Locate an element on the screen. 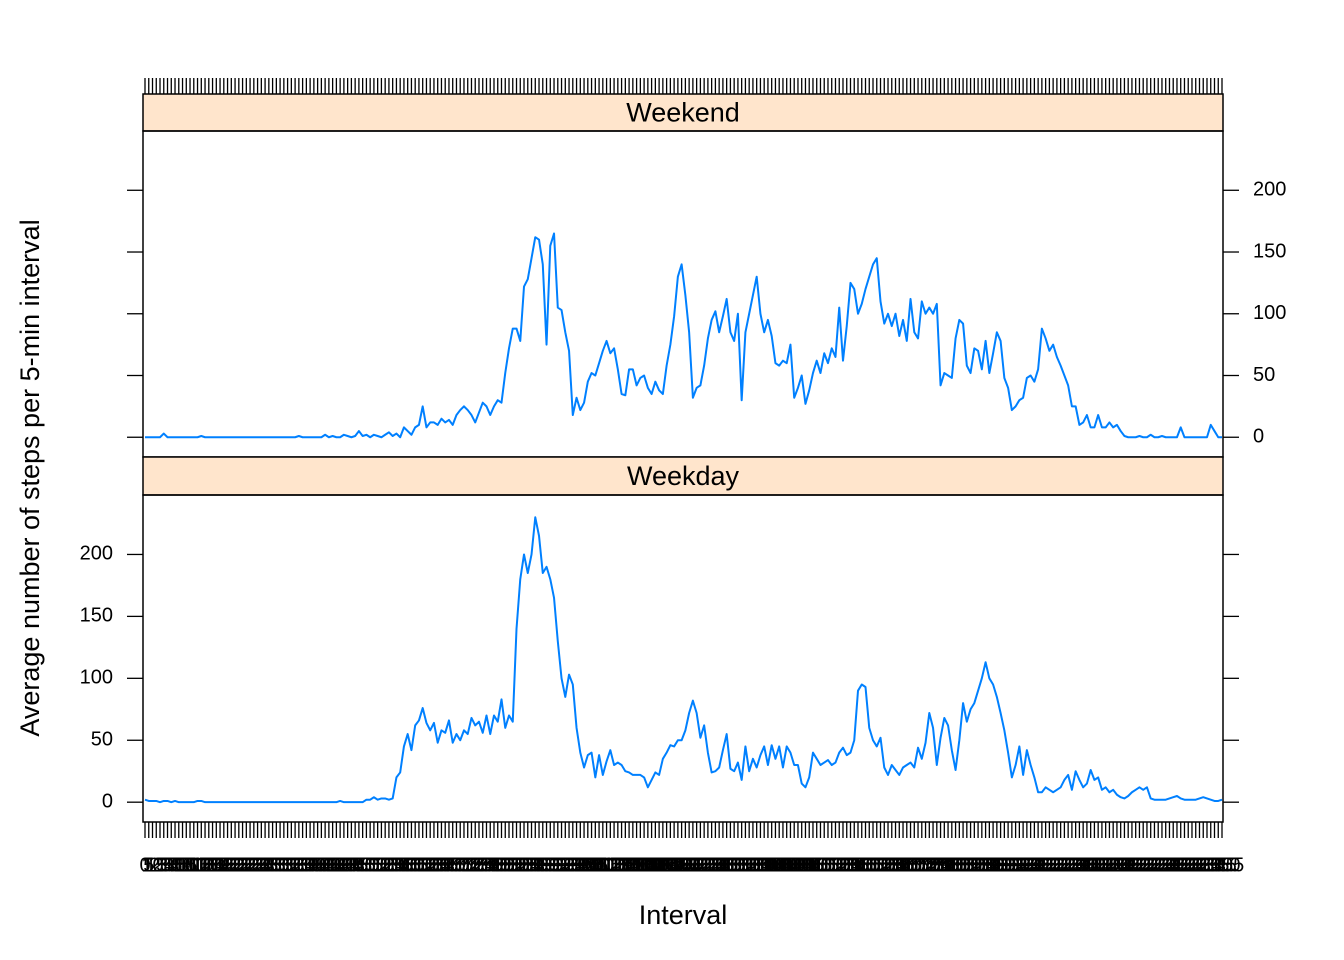  x-tick-label: 1755 is located at coordinates (952, 865).